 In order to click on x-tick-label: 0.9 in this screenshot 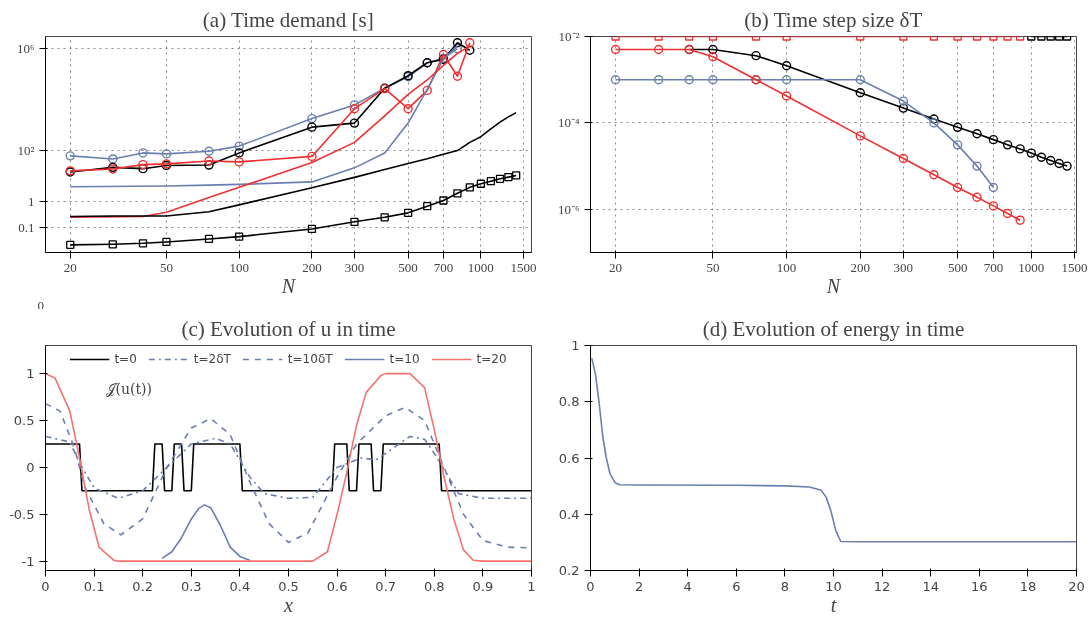, I will do `click(483, 586)`.